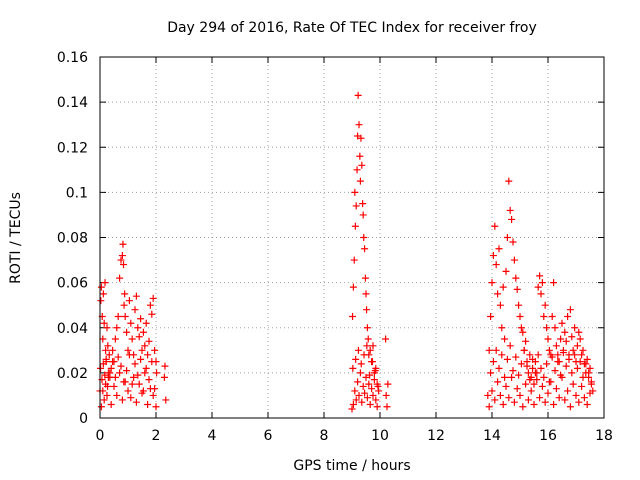 This screenshot has height=480, width=640. What do you see at coordinates (72, 374) in the screenshot?
I see `y-tick-label: 0.02` at bounding box center [72, 374].